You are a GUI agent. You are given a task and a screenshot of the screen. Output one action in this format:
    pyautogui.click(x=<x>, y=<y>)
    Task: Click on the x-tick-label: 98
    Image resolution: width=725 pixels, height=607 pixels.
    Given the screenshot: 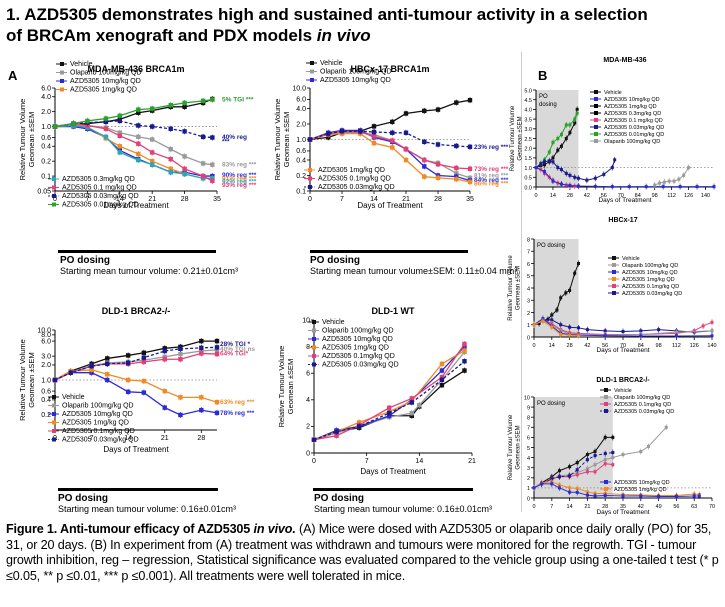 What is the action you would take?
    pyautogui.click(x=655, y=196)
    